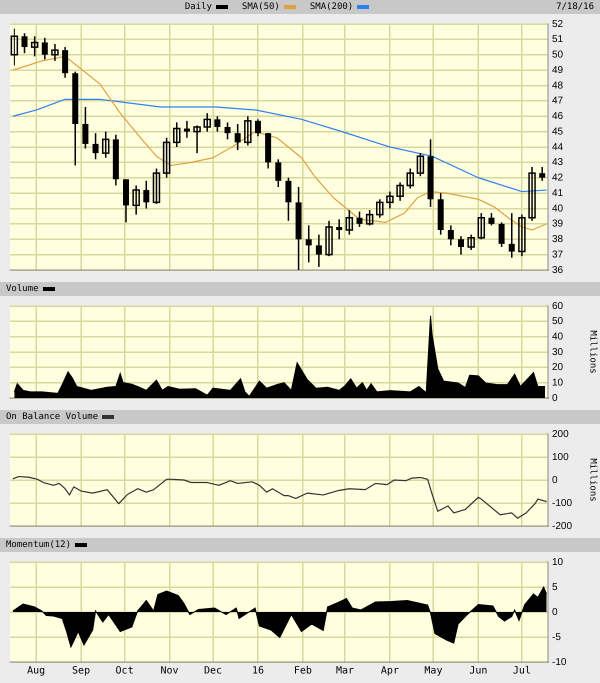  I want to click on y-tick-label: -200, so click(562, 526).